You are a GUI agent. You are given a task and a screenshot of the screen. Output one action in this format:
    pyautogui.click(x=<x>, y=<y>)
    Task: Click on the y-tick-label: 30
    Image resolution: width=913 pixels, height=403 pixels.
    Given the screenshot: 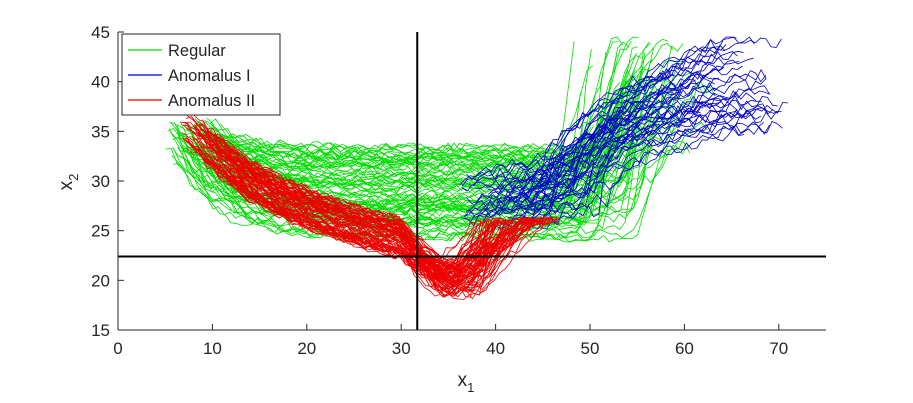 What is the action you would take?
    pyautogui.click(x=100, y=181)
    